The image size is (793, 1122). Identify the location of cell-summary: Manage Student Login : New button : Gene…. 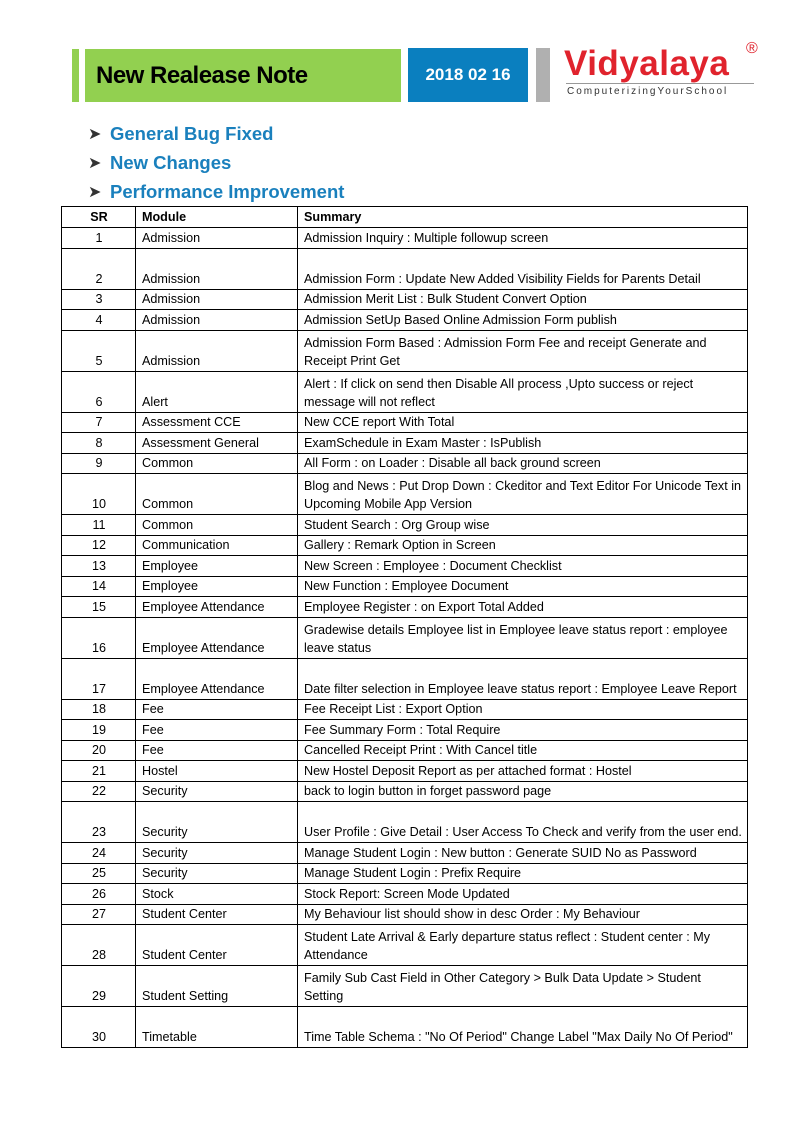
(522, 853).